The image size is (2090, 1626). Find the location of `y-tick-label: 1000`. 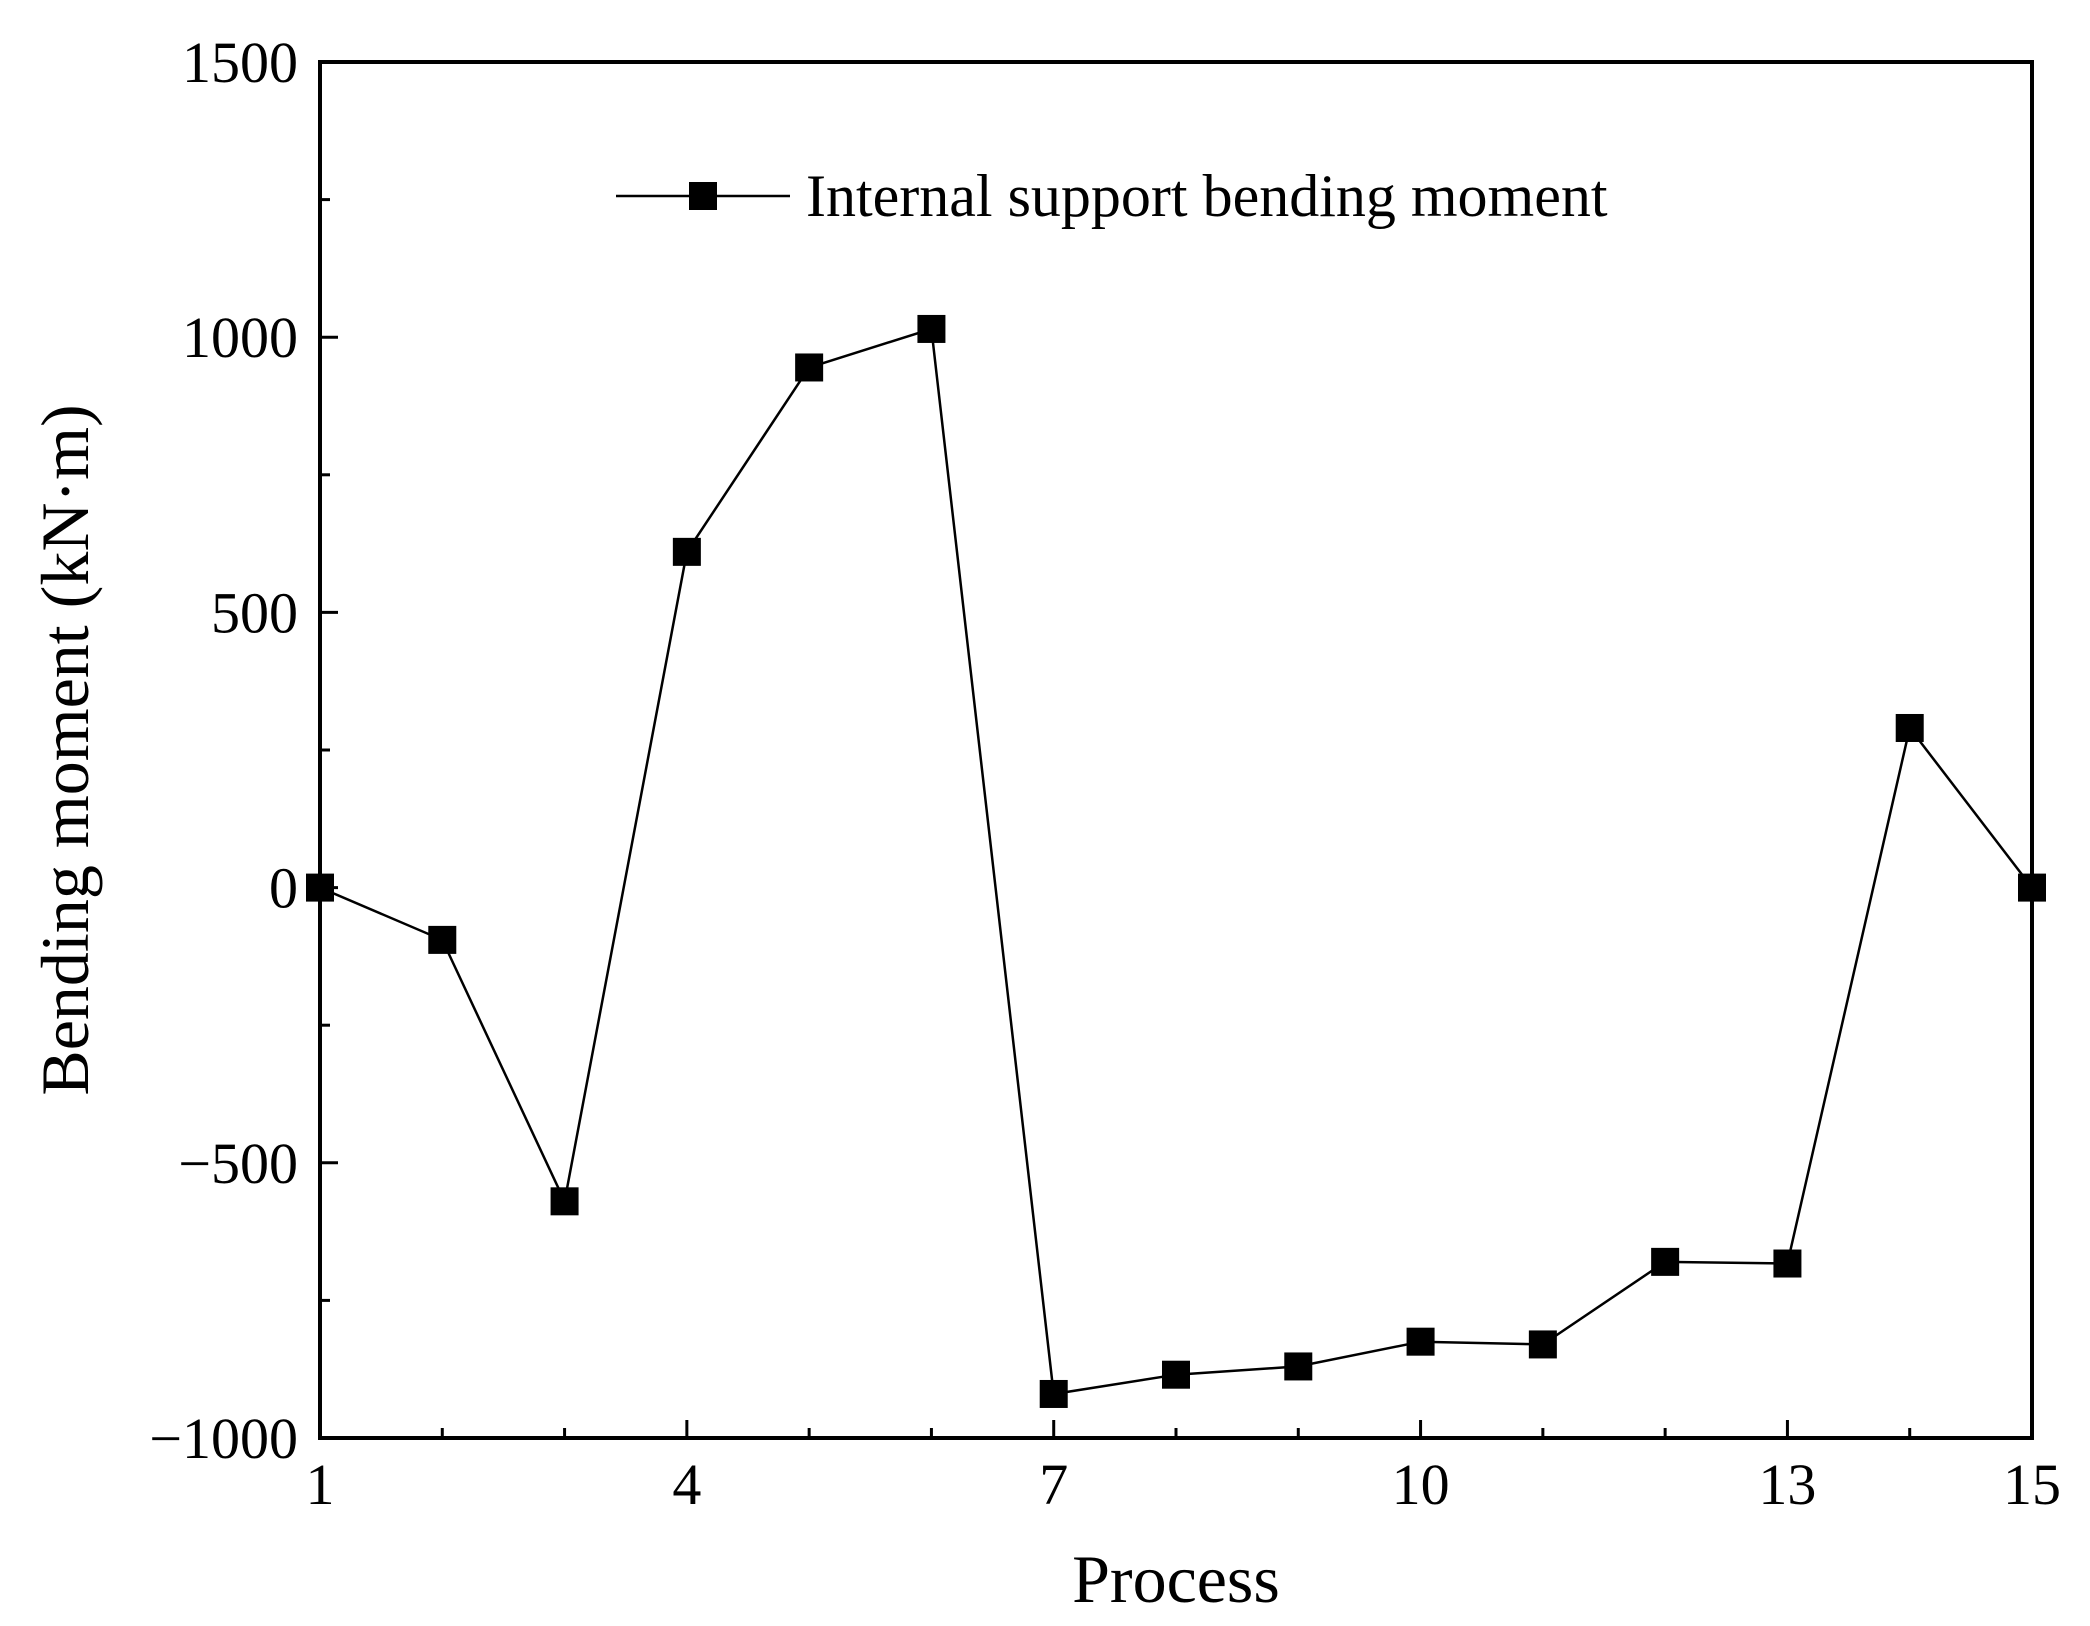

y-tick-label: 1000 is located at coordinates (240, 337).